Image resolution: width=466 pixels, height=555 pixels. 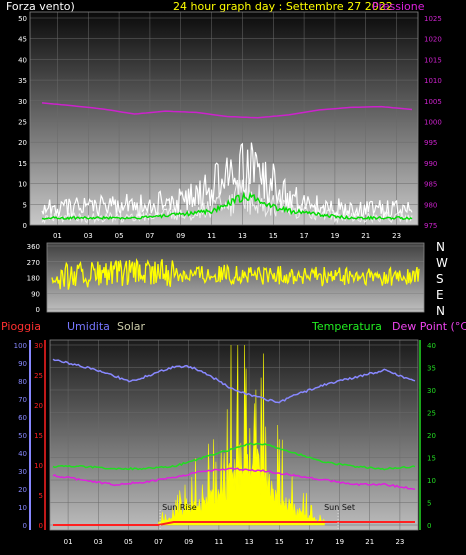 I want to click on sunrise-annotation: Sun Rise, so click(x=179, y=507).